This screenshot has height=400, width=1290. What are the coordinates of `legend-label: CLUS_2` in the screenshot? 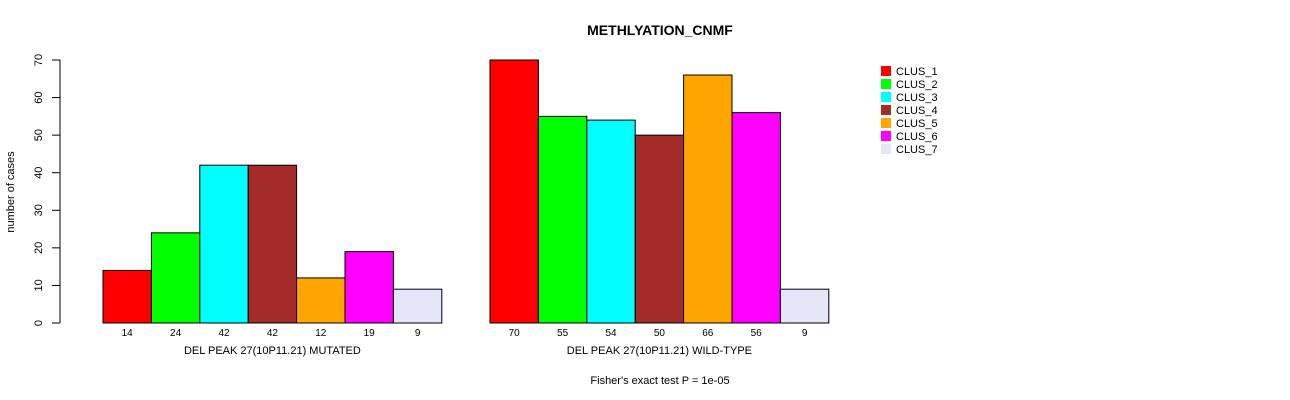 It's located at (917, 85).